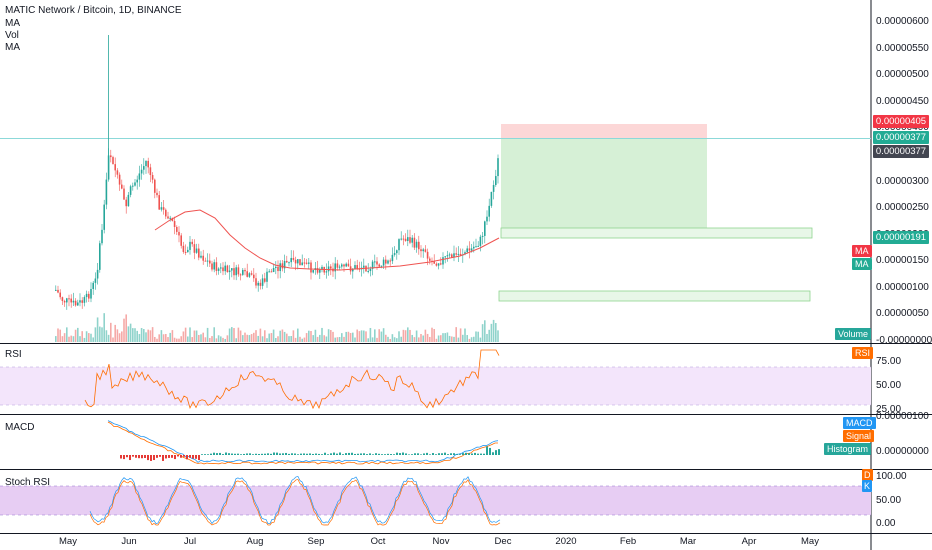  I want to click on indicator-vol-label: Vol, so click(12, 35).